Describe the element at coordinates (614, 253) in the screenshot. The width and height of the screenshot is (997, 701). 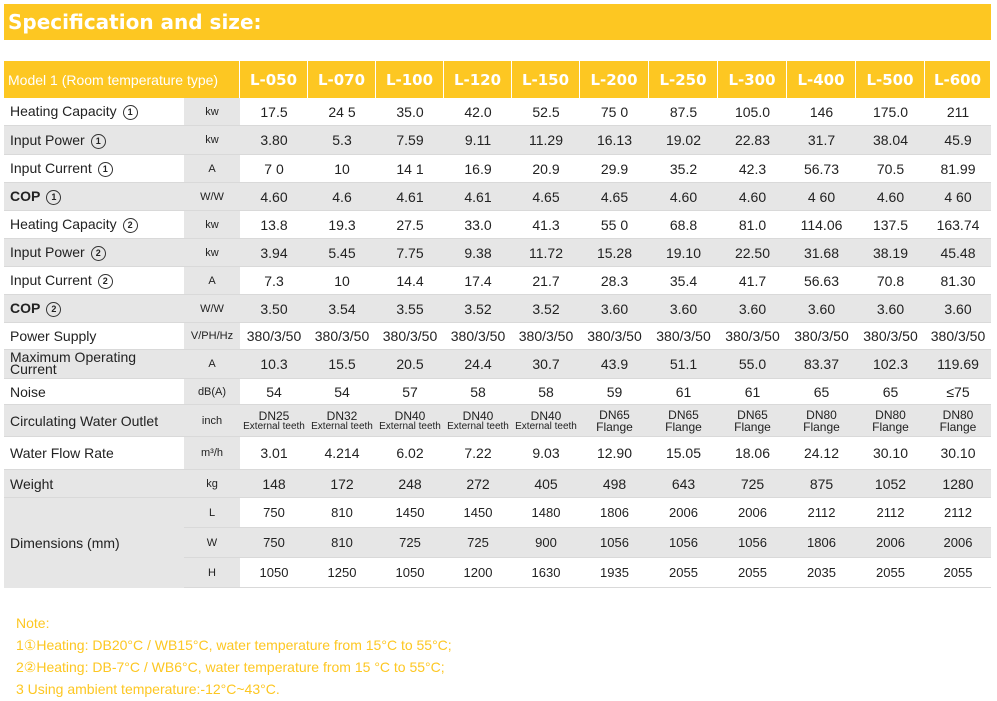
I see `table-cell: 15.28` at that location.